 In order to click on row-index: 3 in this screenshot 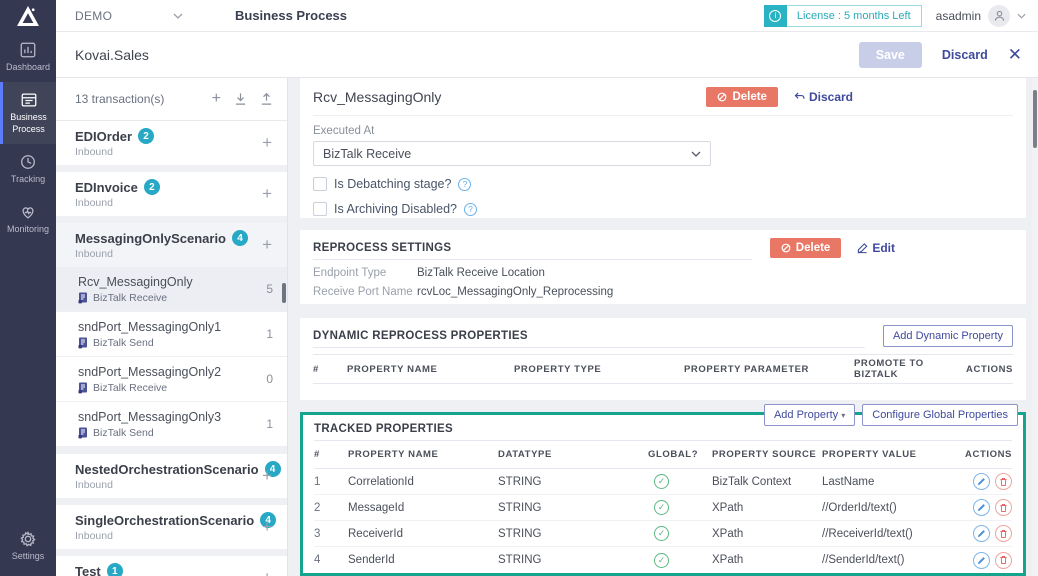, I will do `click(317, 533)`.